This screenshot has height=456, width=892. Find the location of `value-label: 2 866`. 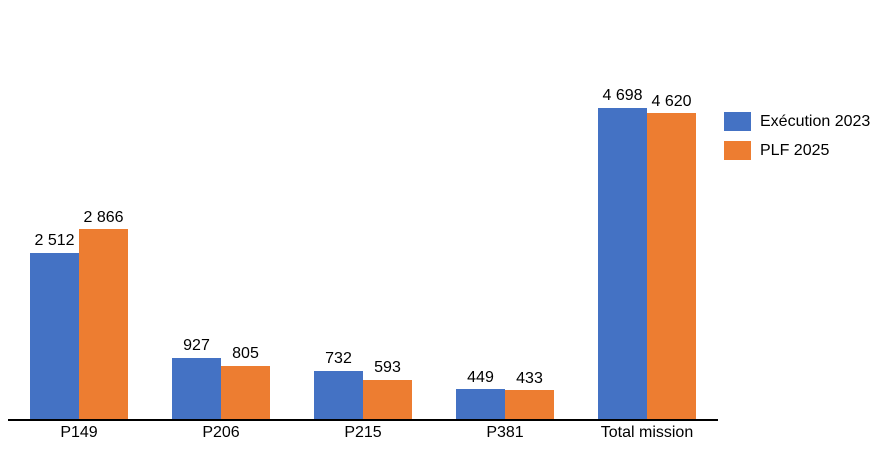

value-label: 2 866 is located at coordinates (103, 217).